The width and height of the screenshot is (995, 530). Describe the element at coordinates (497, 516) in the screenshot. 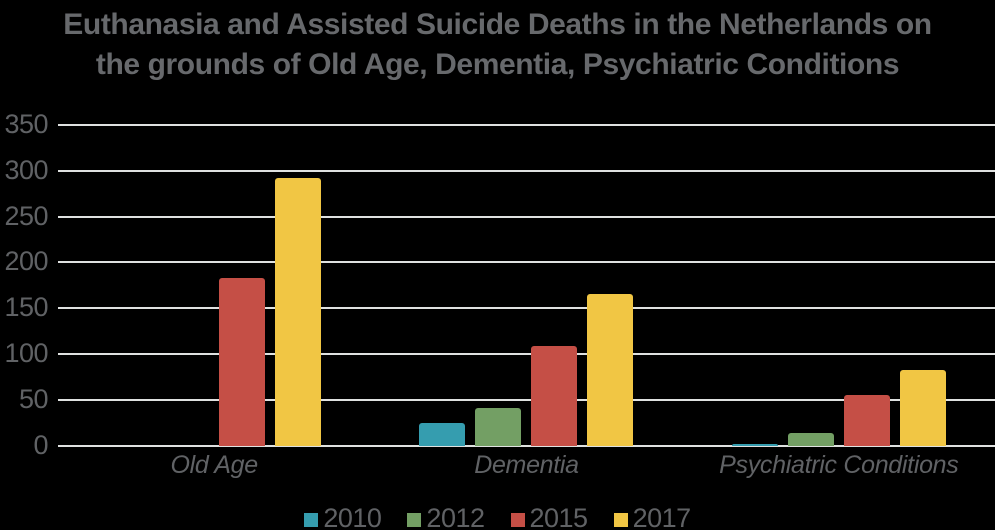

I see `legend: 2010 2012 2015 2017` at that location.